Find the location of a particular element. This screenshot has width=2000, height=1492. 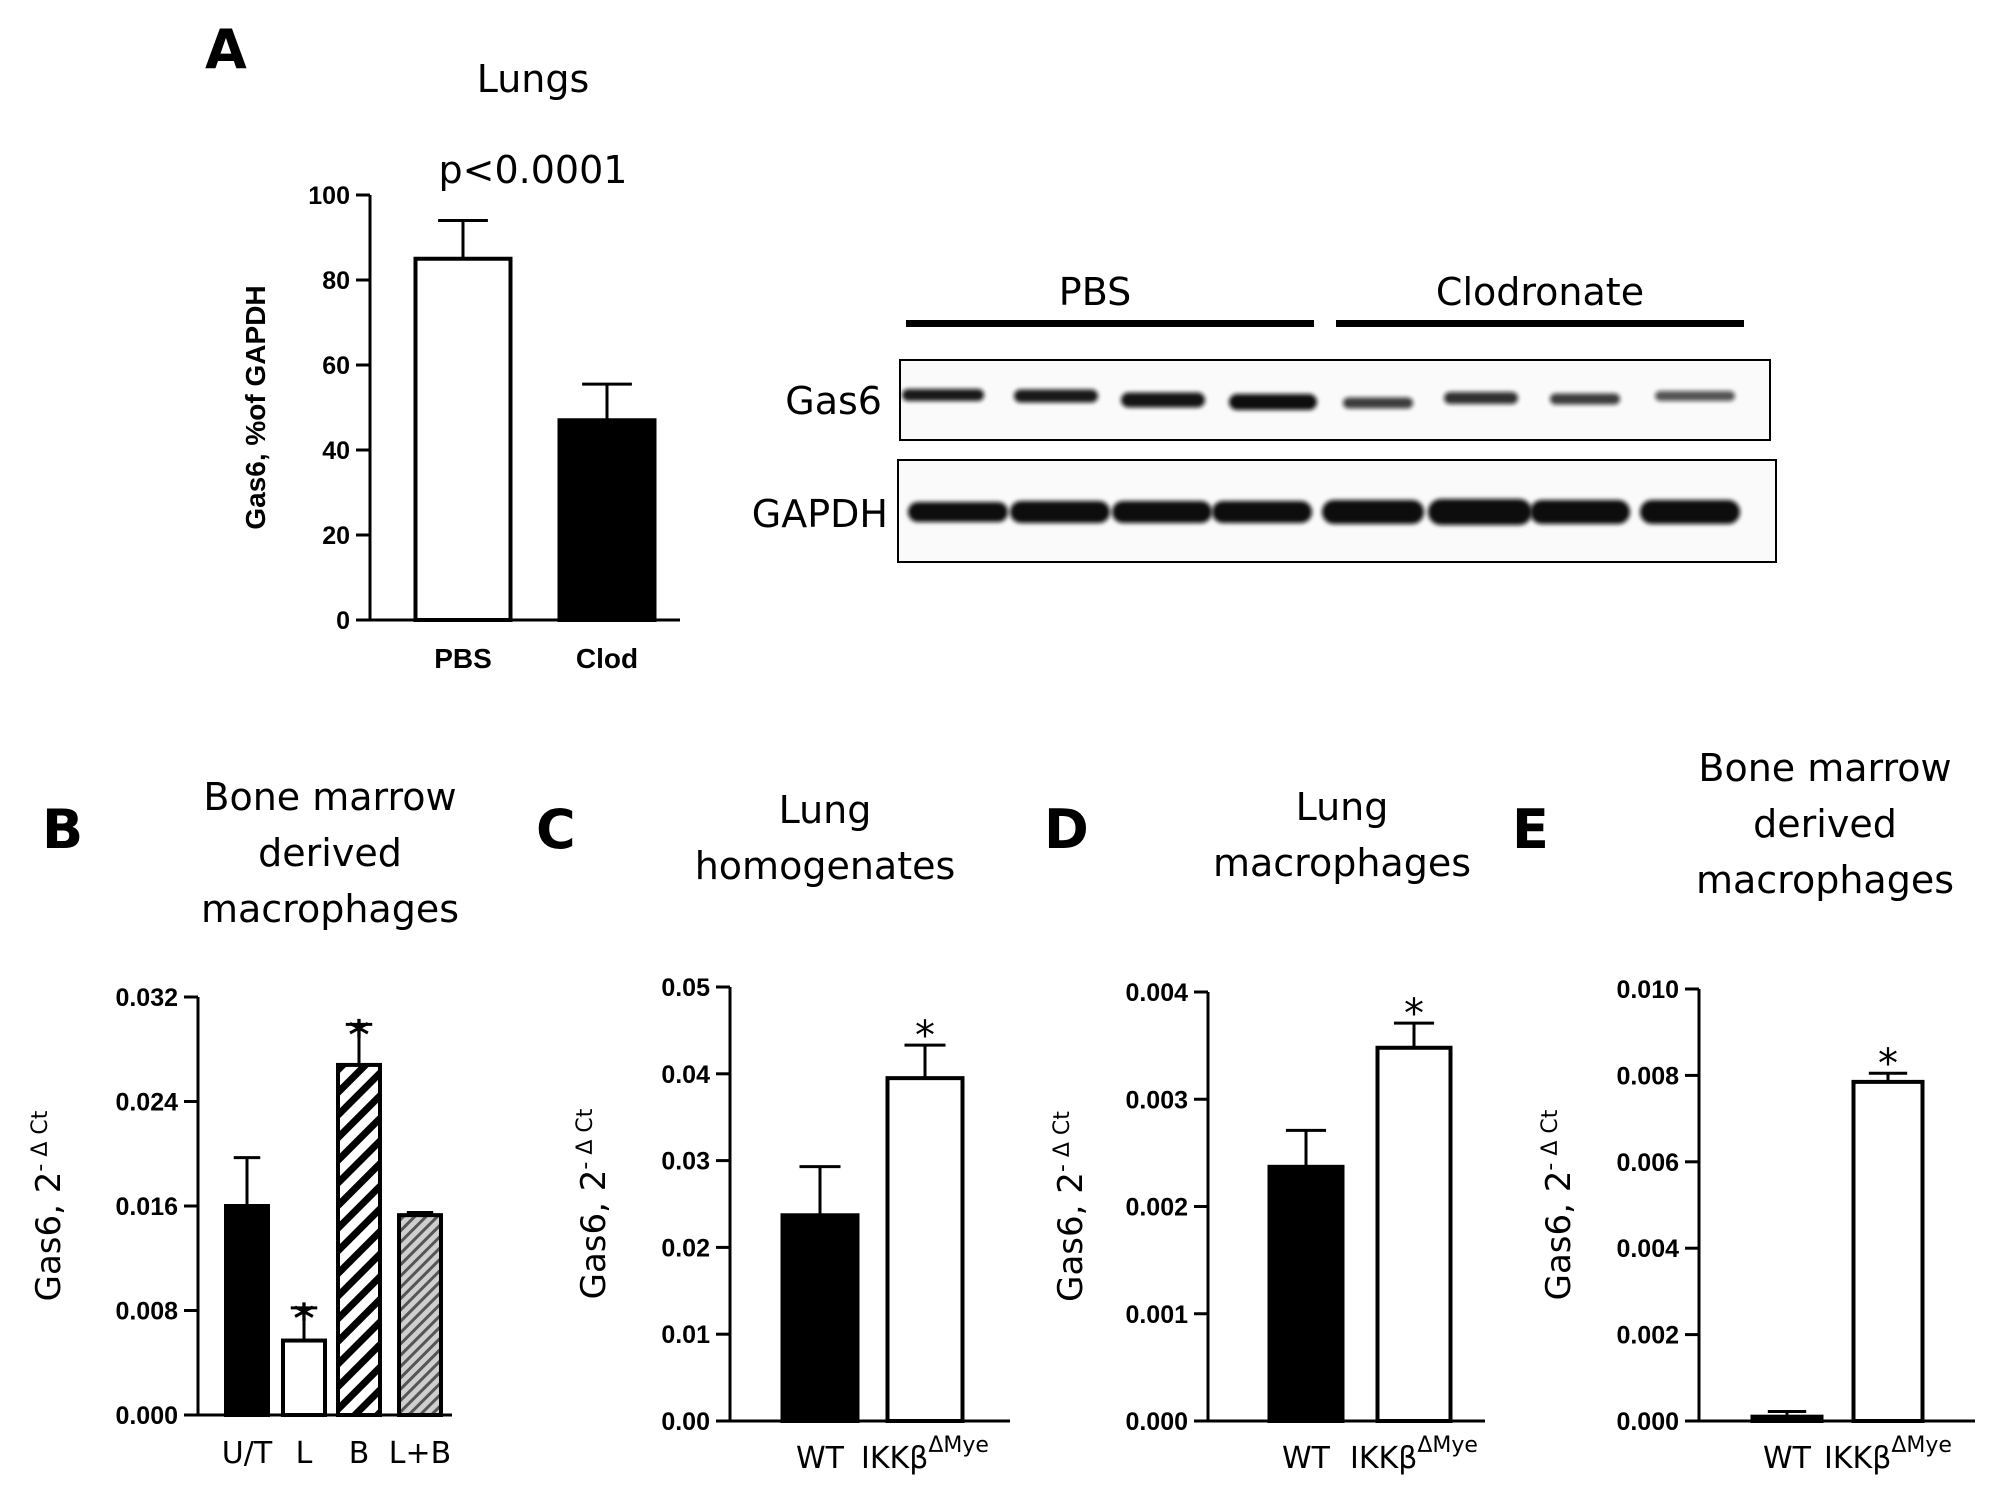

chart-title: Lung is located at coordinates (1342, 807).